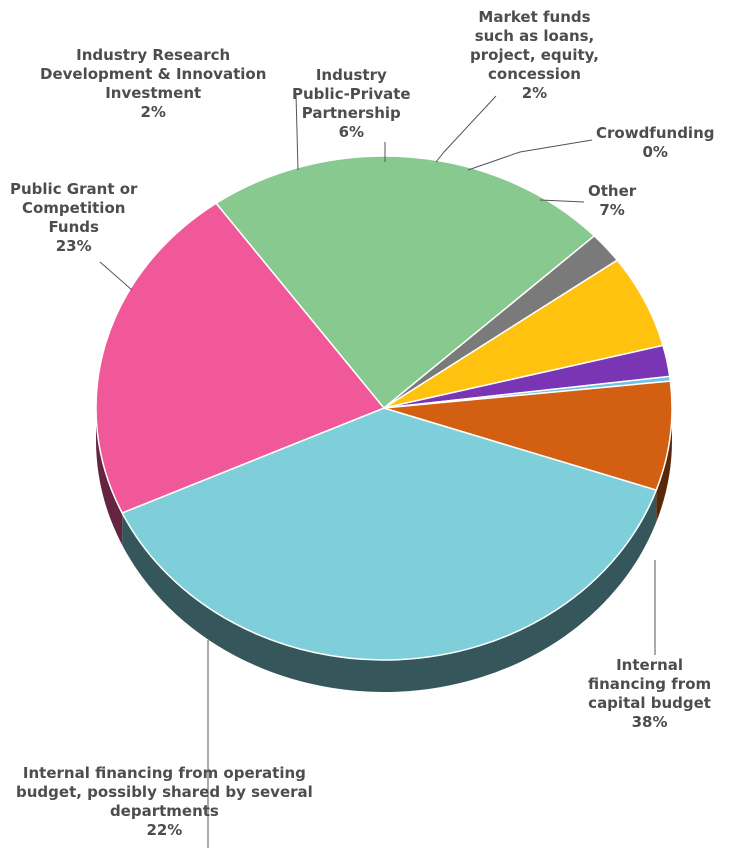 This screenshot has width=731, height=850. Describe the element at coordinates (664, 465) in the screenshot. I see `slice-depth-other` at that location.